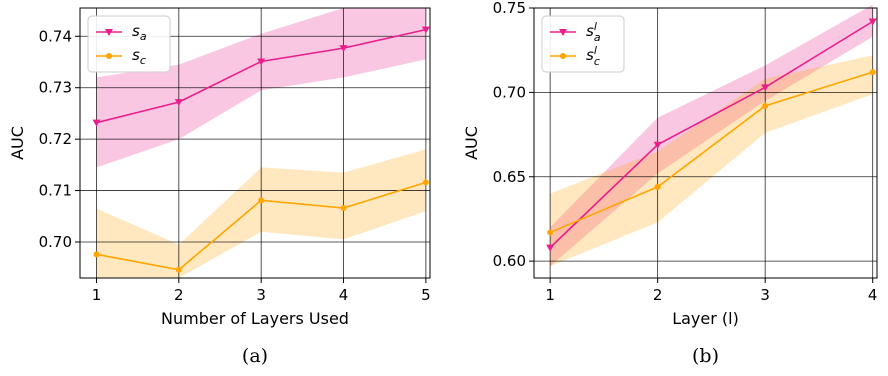 This screenshot has width=888, height=376. Describe the element at coordinates (509, 261) in the screenshot. I see `y-tick-label: 0.60` at that location.